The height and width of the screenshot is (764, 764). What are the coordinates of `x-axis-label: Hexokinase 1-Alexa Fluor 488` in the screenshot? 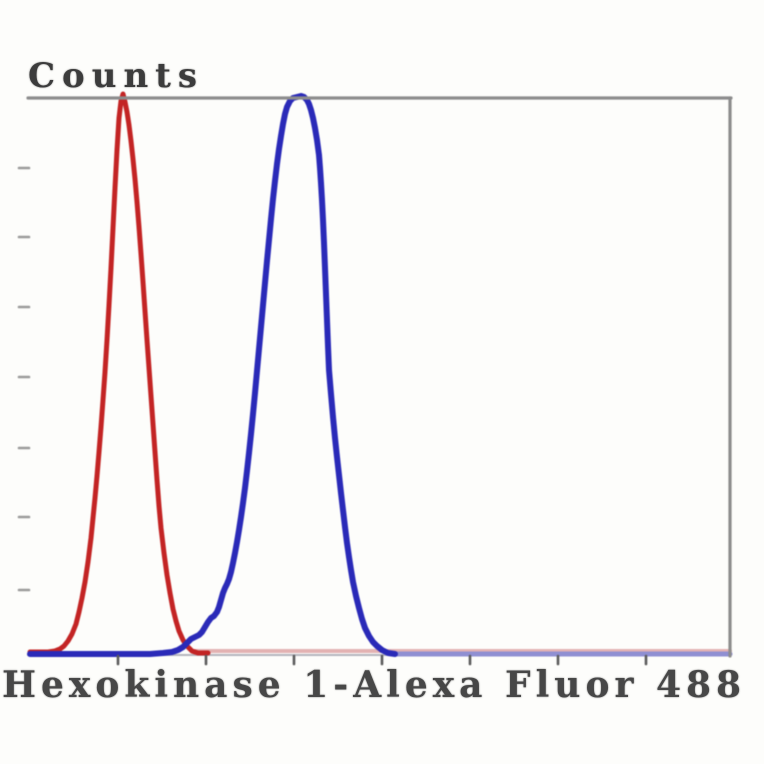 It's located at (374, 685).